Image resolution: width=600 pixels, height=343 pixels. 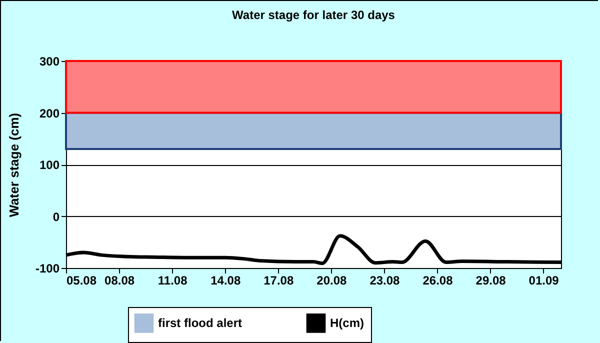 I want to click on y-tick-label: -100, so click(x=47, y=269).